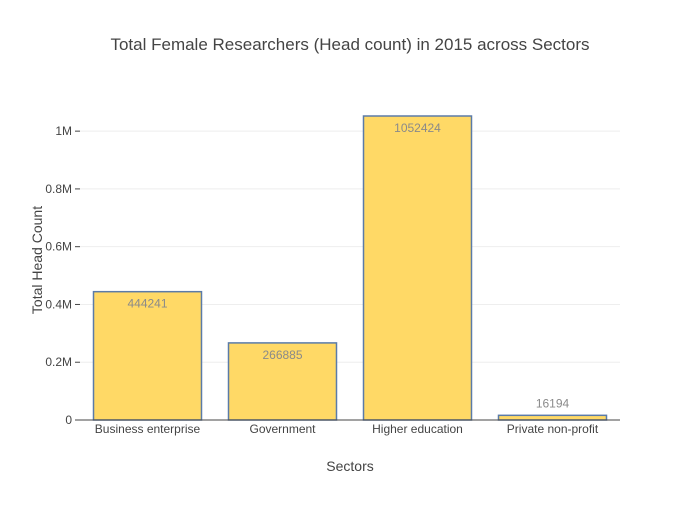 The height and width of the screenshot is (505, 700). I want to click on y-tick-label: 1M, so click(63, 131).